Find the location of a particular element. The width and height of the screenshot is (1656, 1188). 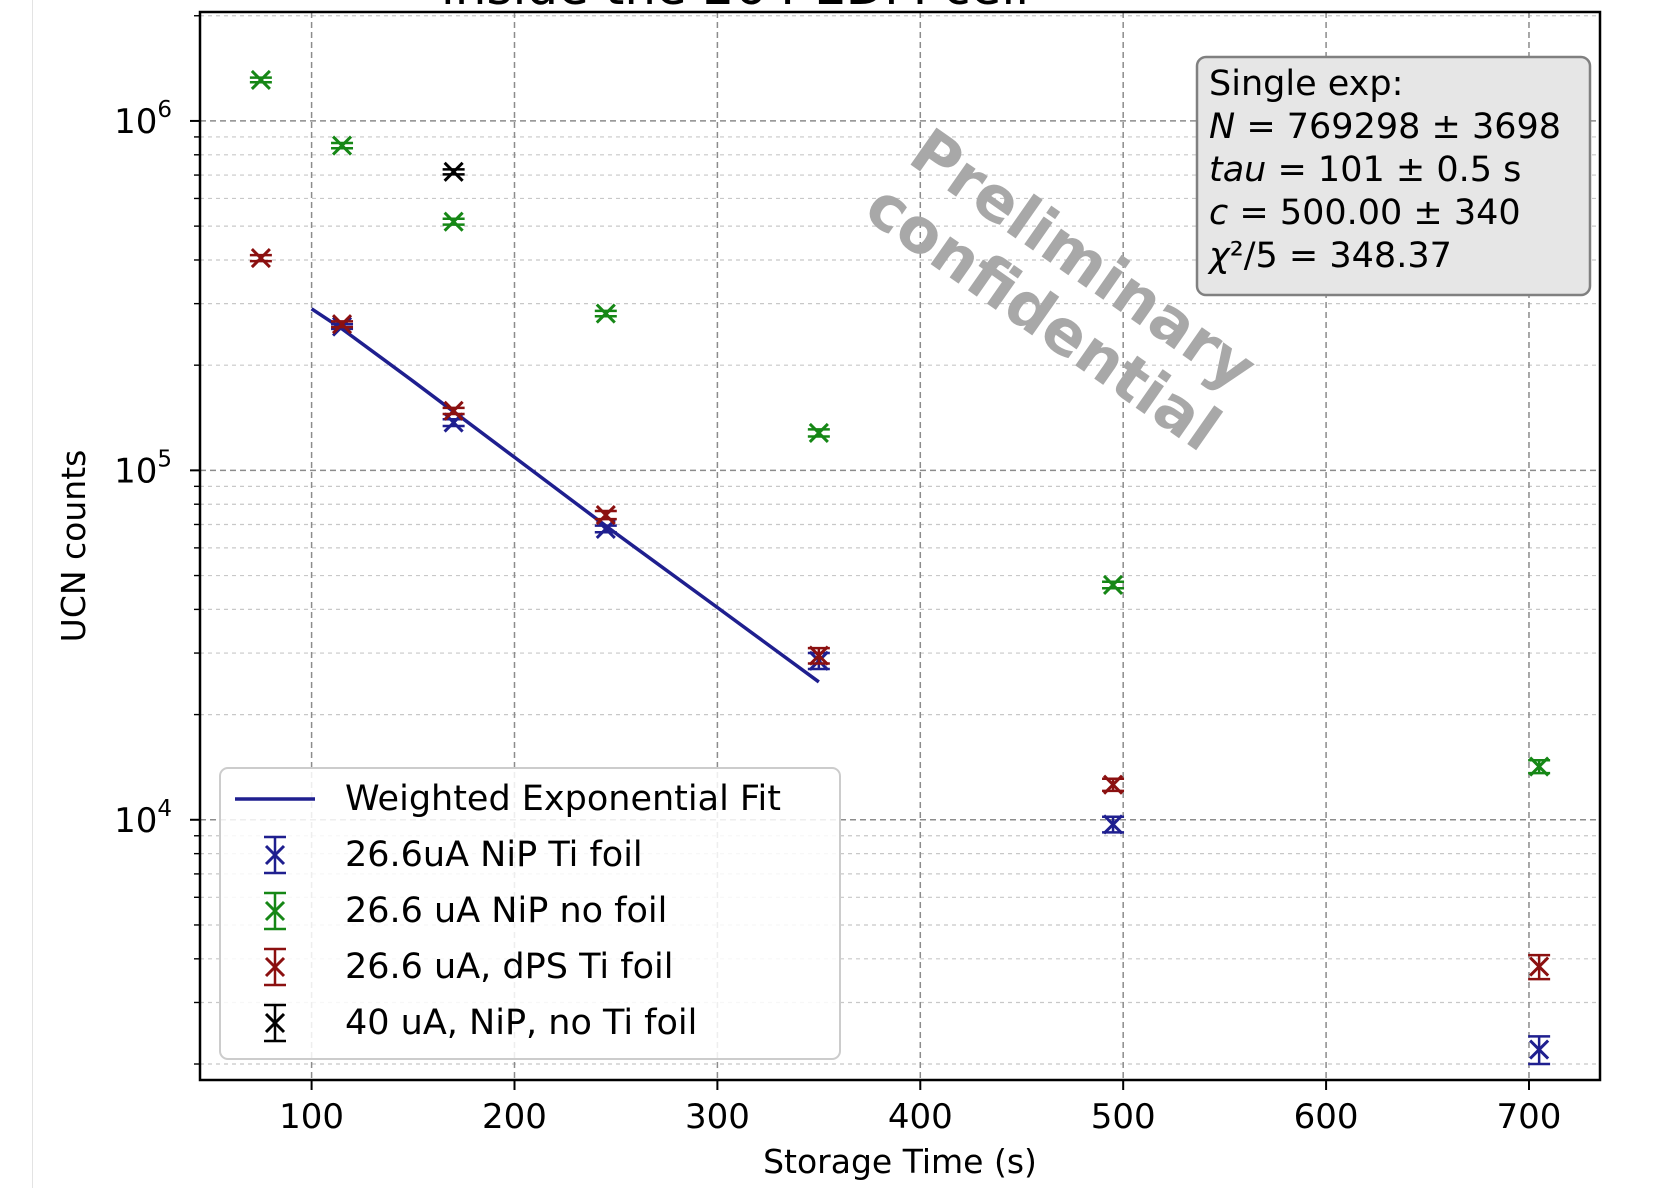

legend-label-fit: Weighted Exponential Fit is located at coordinates (563, 799).